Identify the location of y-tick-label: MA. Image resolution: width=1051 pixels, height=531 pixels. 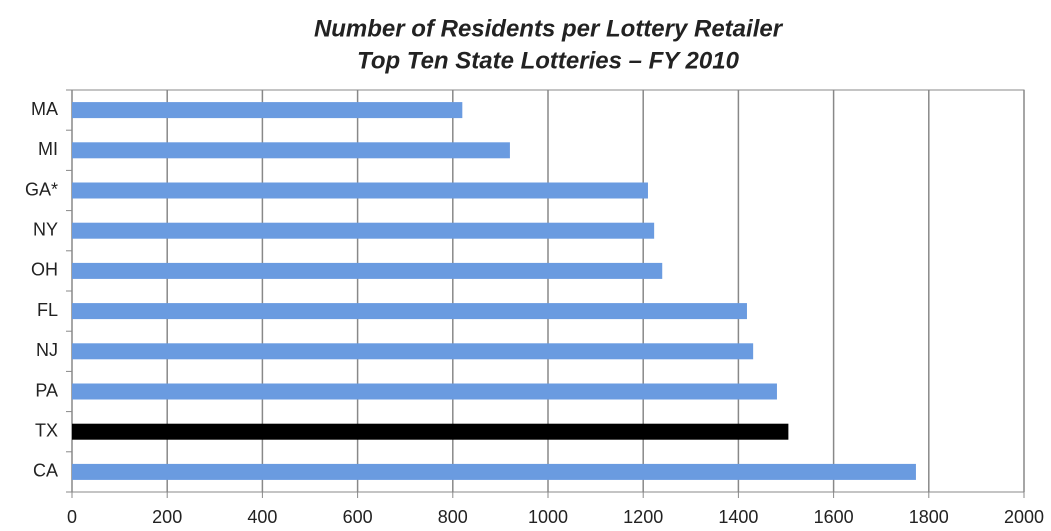
(44, 109).